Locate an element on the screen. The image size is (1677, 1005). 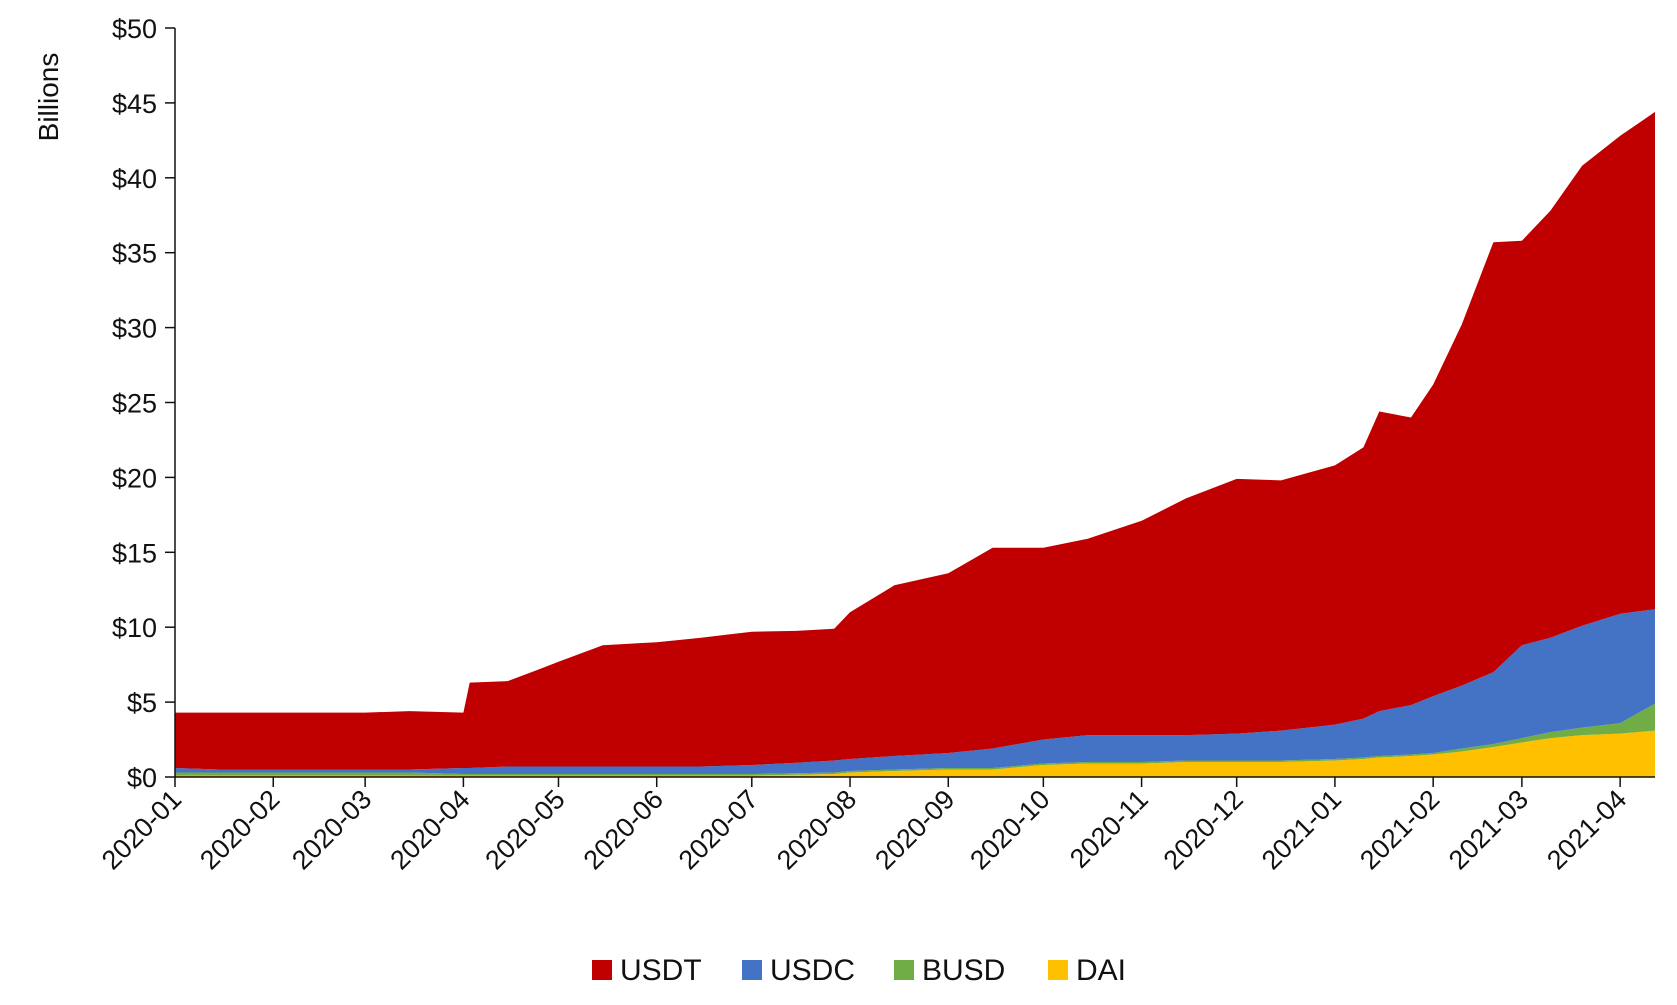
y-tick-label: $40 is located at coordinates (134, 179).